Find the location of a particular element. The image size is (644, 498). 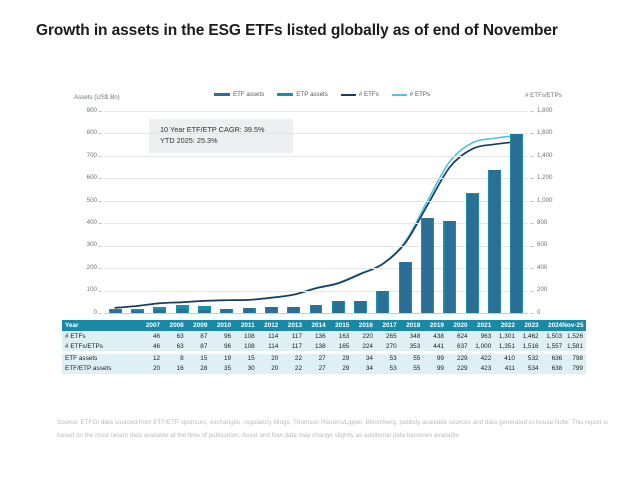

table-cell: 353 is located at coordinates (408, 346).